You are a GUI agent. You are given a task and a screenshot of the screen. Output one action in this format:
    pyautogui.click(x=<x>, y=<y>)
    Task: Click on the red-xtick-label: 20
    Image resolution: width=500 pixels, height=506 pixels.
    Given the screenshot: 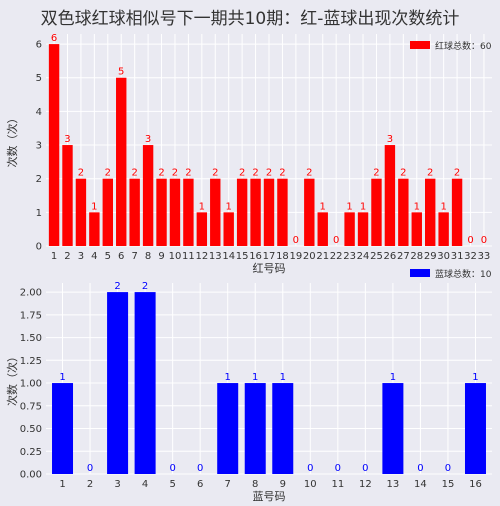 What is the action you would take?
    pyautogui.click(x=309, y=256)
    